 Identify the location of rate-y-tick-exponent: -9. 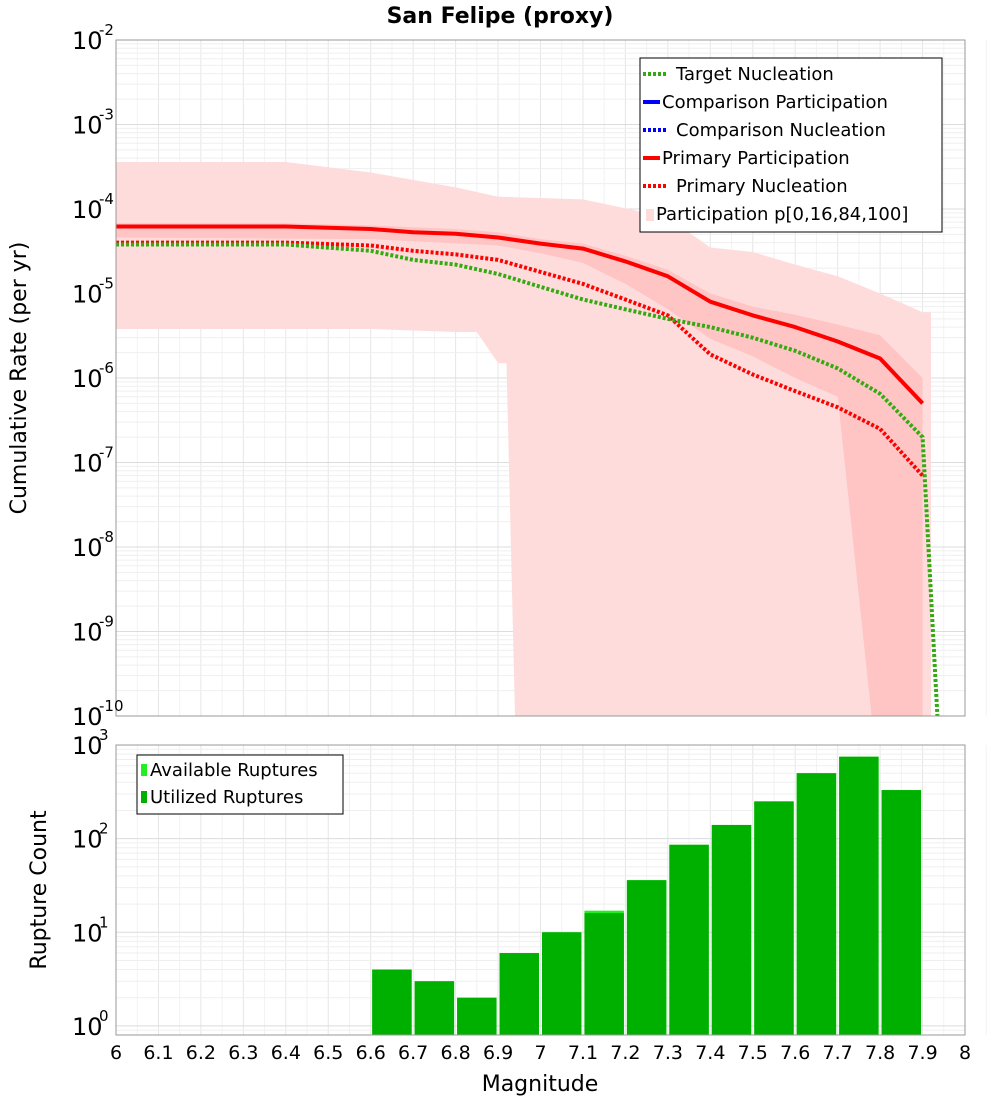
(106, 622).